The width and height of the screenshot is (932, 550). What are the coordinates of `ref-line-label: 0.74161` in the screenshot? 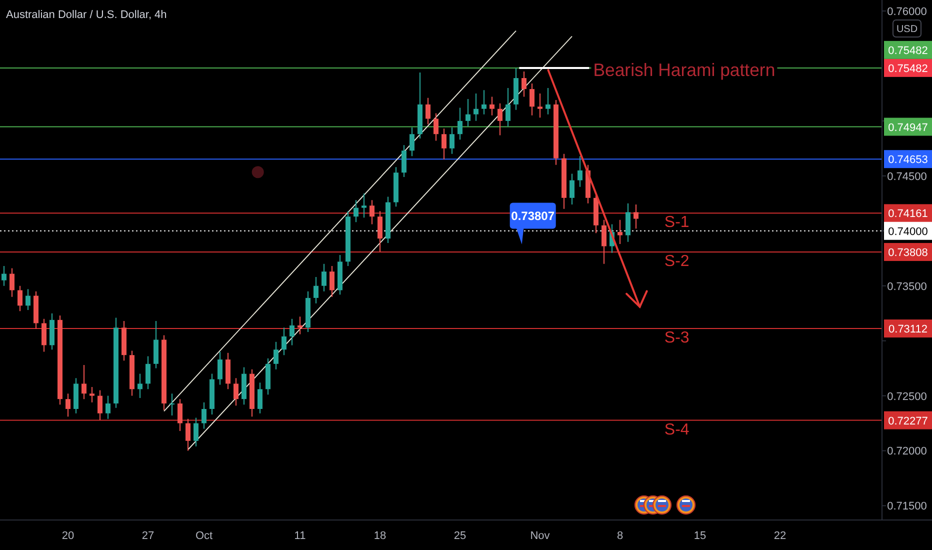 It's located at (908, 214).